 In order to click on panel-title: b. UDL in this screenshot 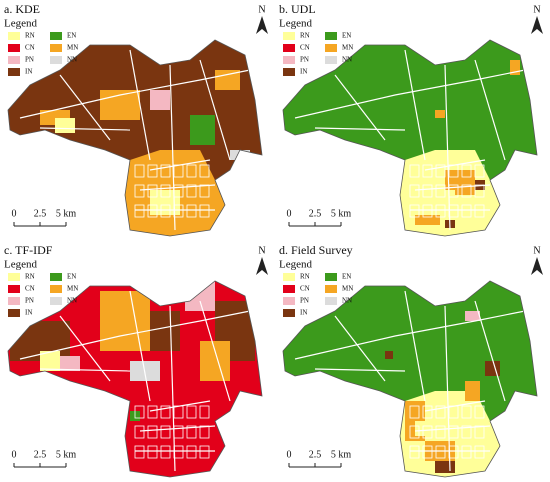, I will do `click(297, 9)`.